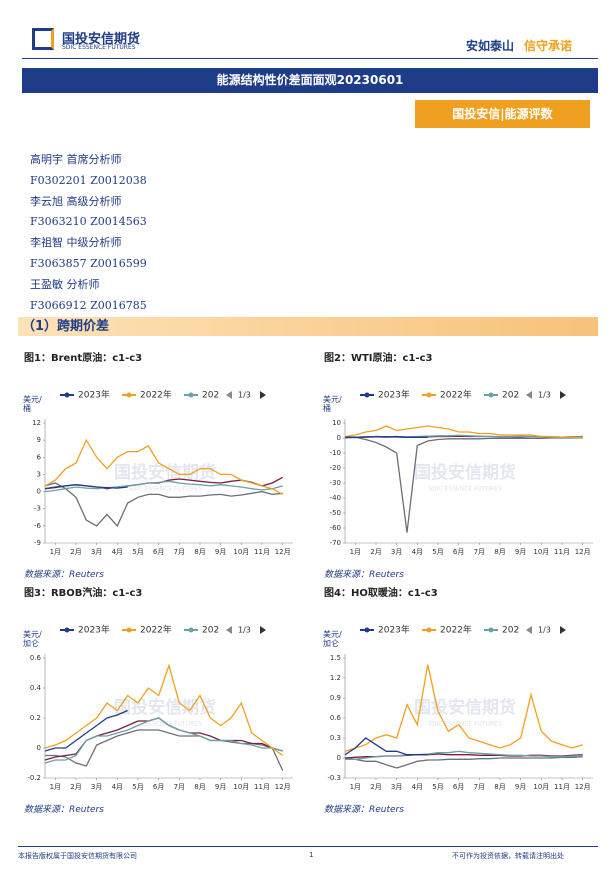 This screenshot has height=870, width=615. Describe the element at coordinates (335, 513) in the screenshot. I see `y-tick-label: -50` at that location.